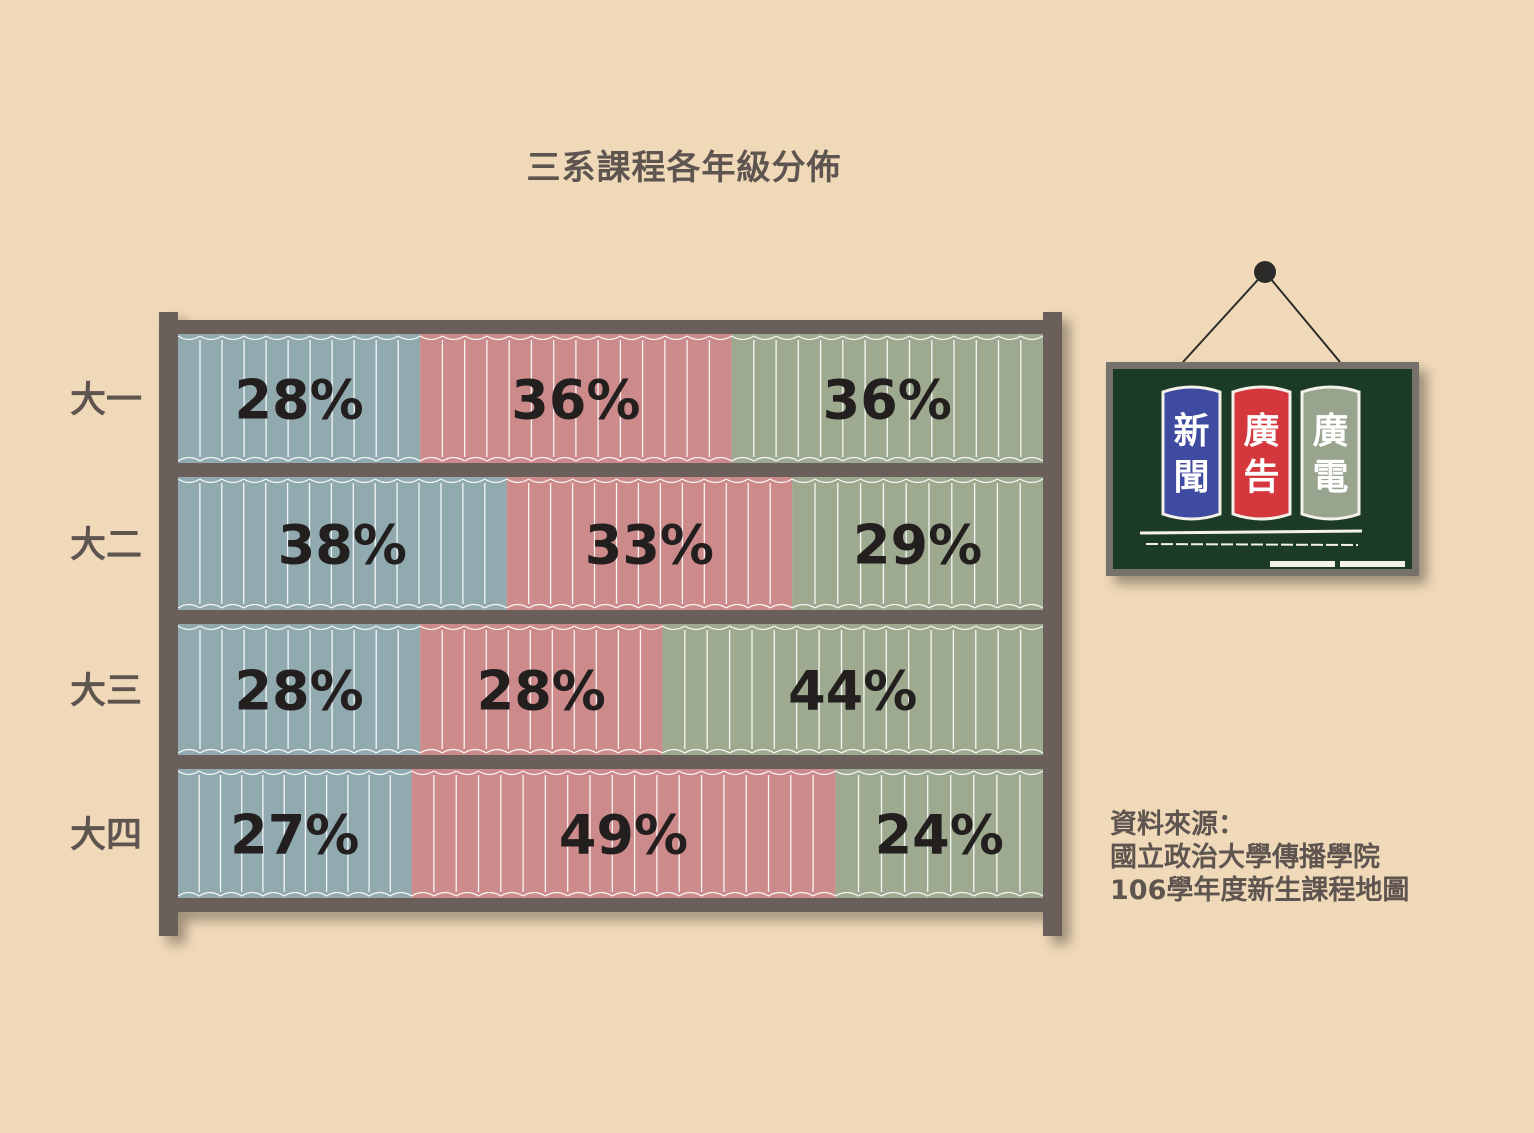  What do you see at coordinates (106, 400) in the screenshot?
I see `row-label: 大一` at bounding box center [106, 400].